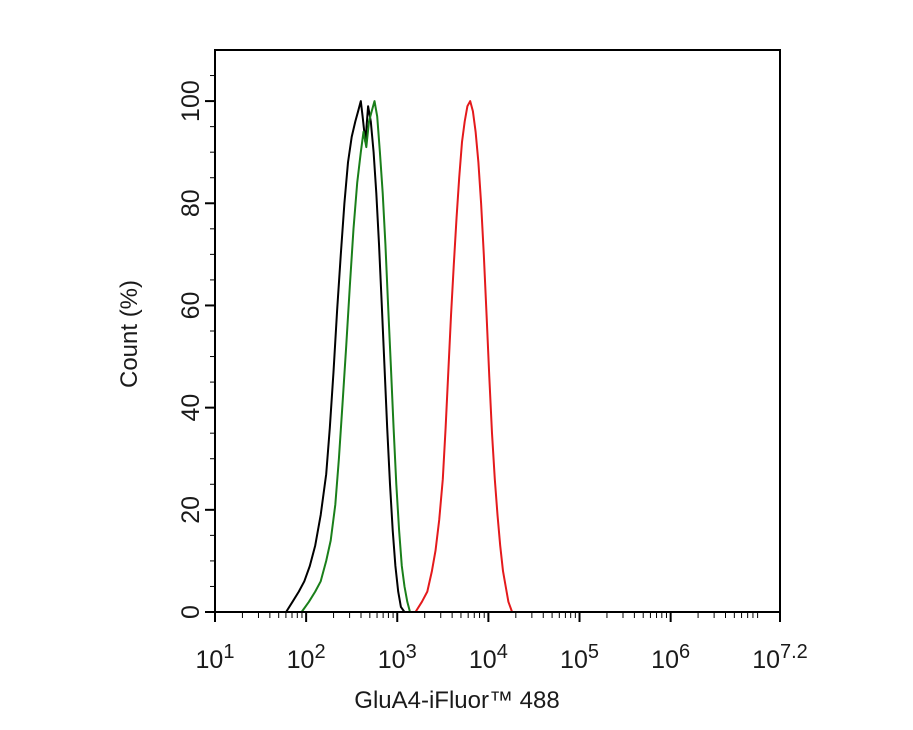 The image size is (913, 730). I want to click on y-axis-title: Count (%), so click(129, 334).